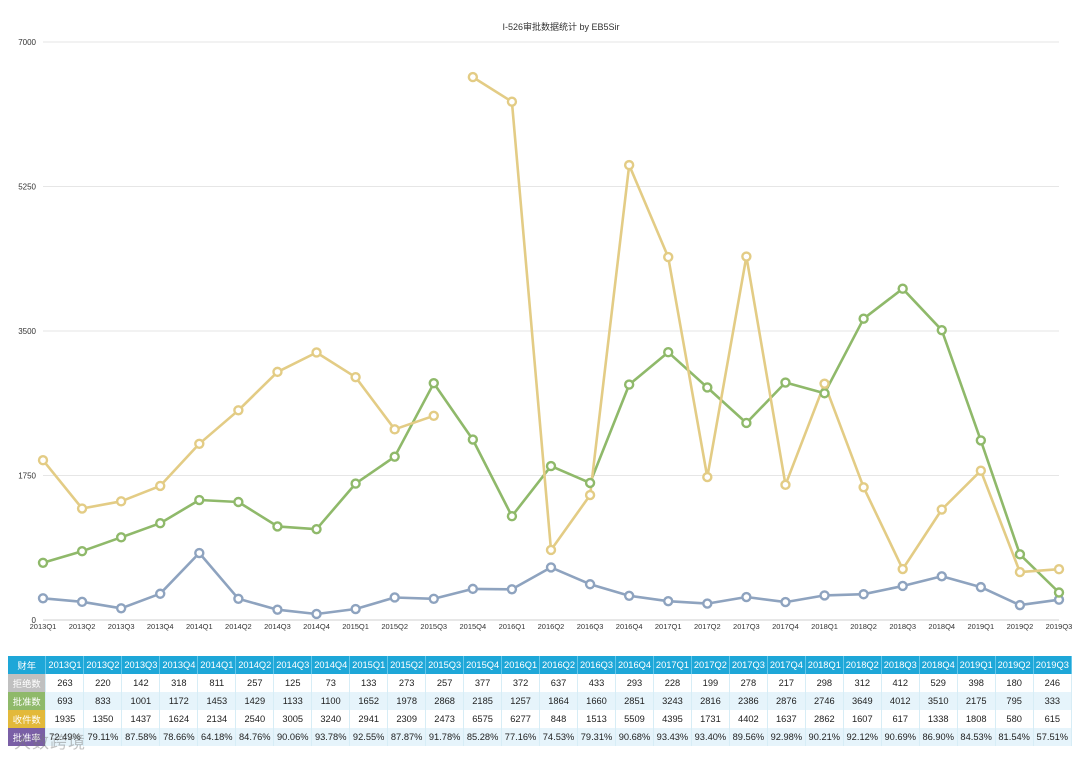 The width and height of the screenshot is (1080, 759). What do you see at coordinates (445, 701) in the screenshot?
I see `table-cell: 2868` at bounding box center [445, 701].